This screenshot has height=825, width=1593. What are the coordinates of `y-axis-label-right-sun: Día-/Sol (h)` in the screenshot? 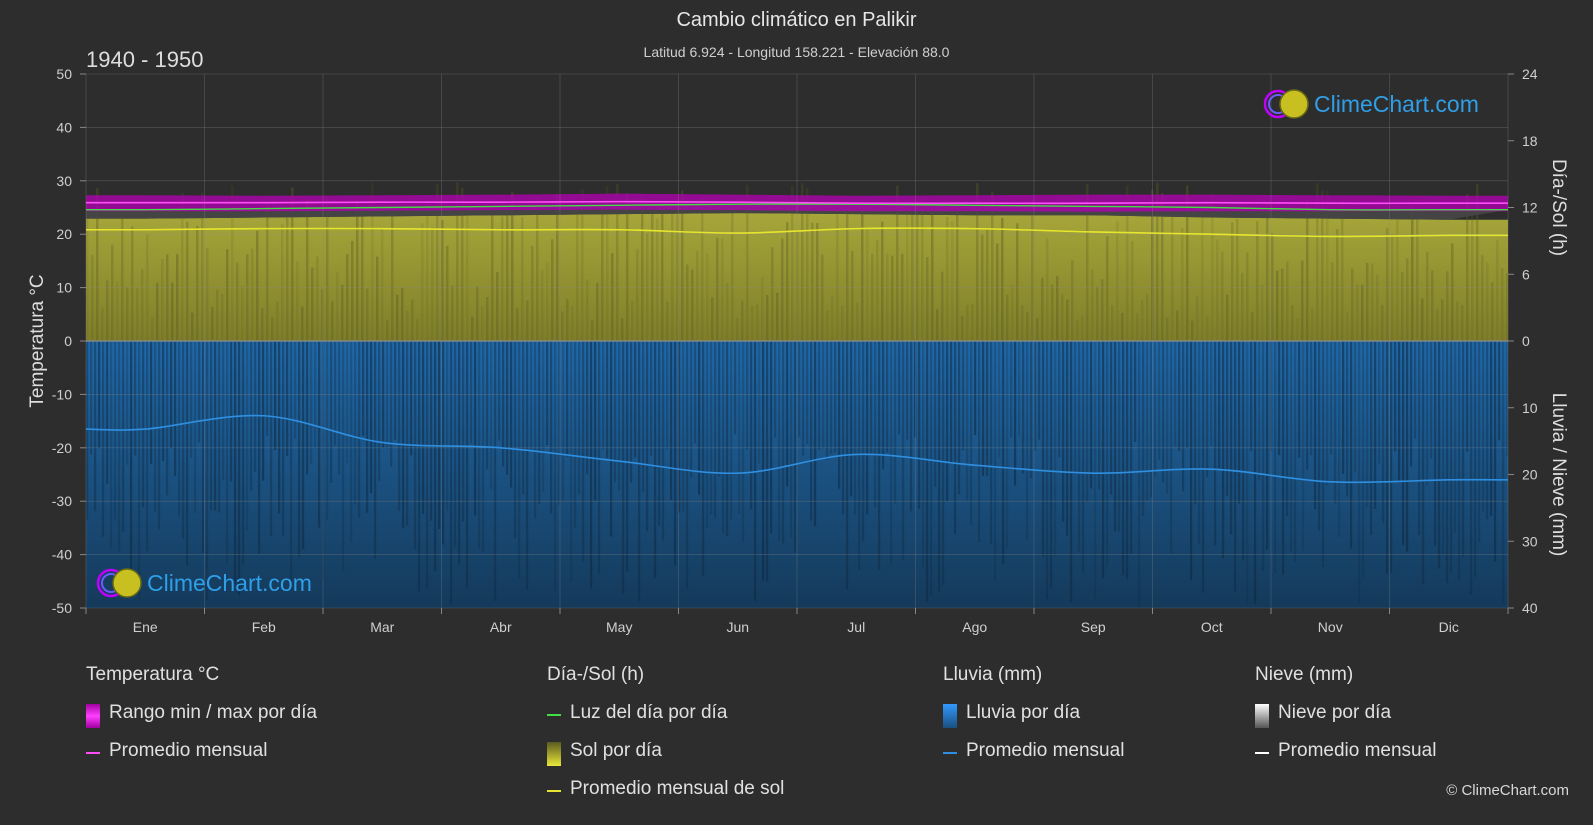 It's located at (1558, 207).